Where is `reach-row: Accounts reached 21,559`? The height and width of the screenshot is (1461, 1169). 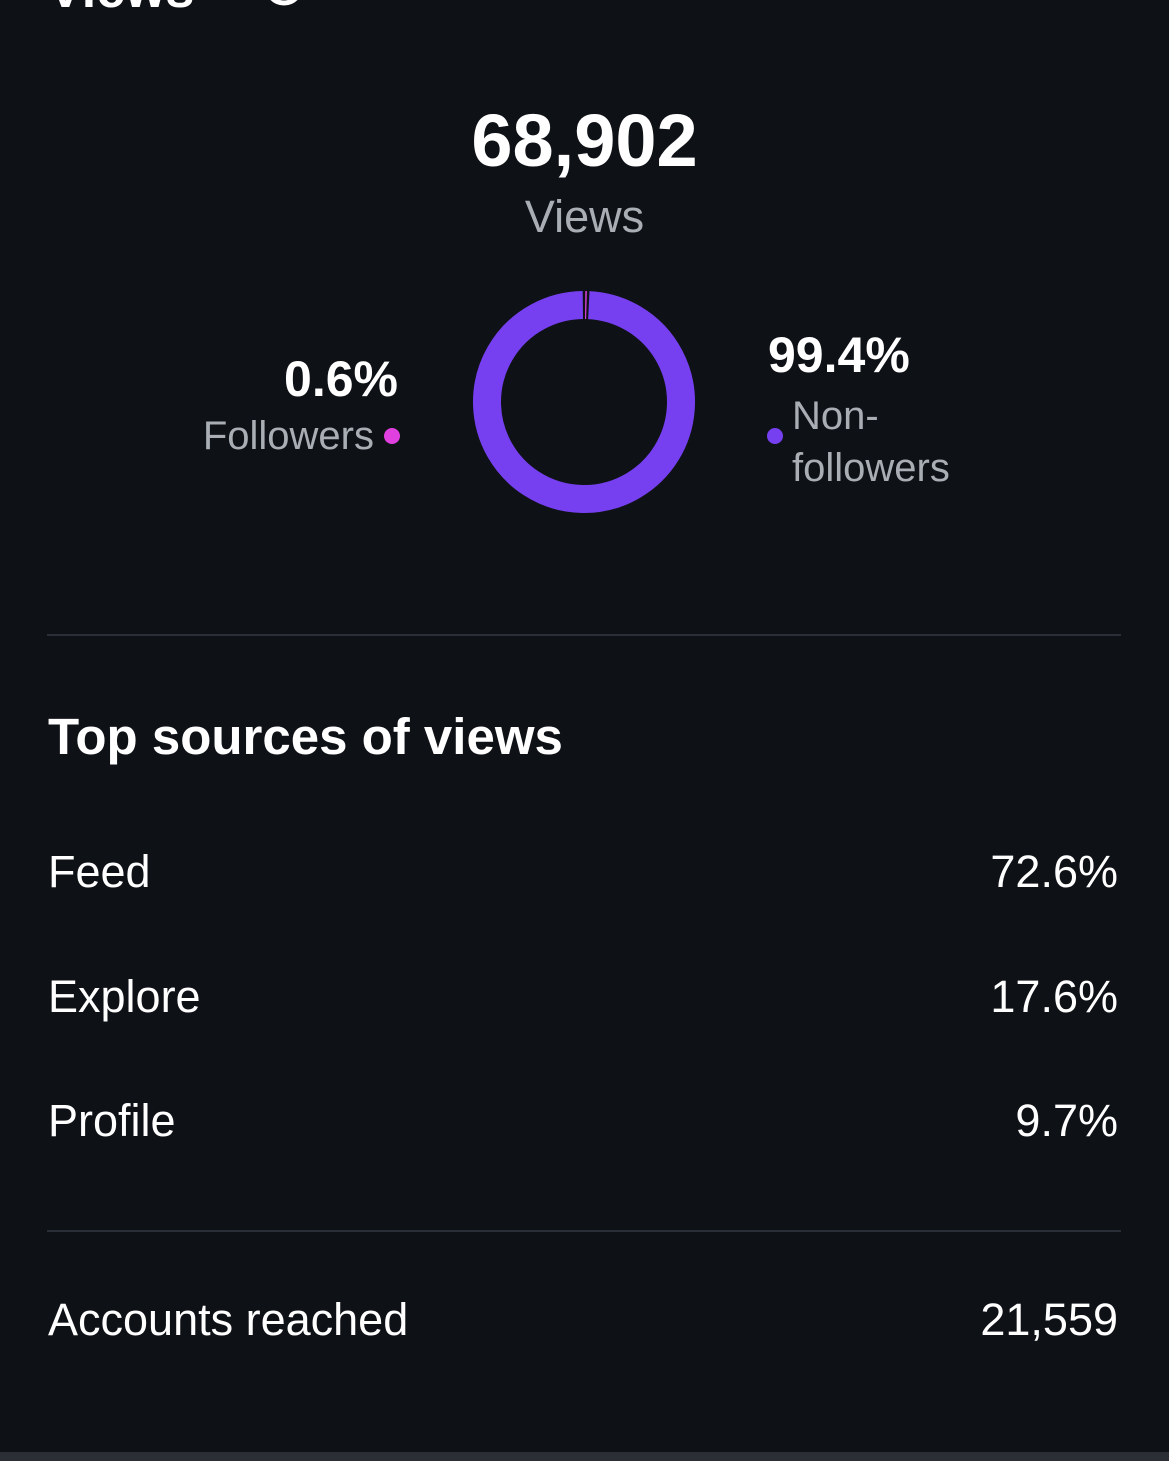 reach-row: Accounts reached 21,559 is located at coordinates (583, 1319).